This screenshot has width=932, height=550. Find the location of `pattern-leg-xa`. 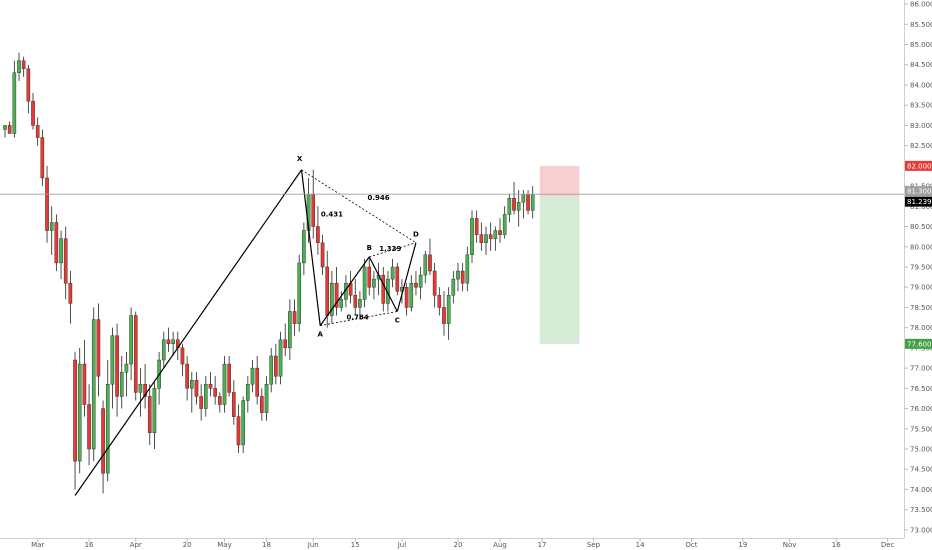

pattern-leg-xa is located at coordinates (310, 247).